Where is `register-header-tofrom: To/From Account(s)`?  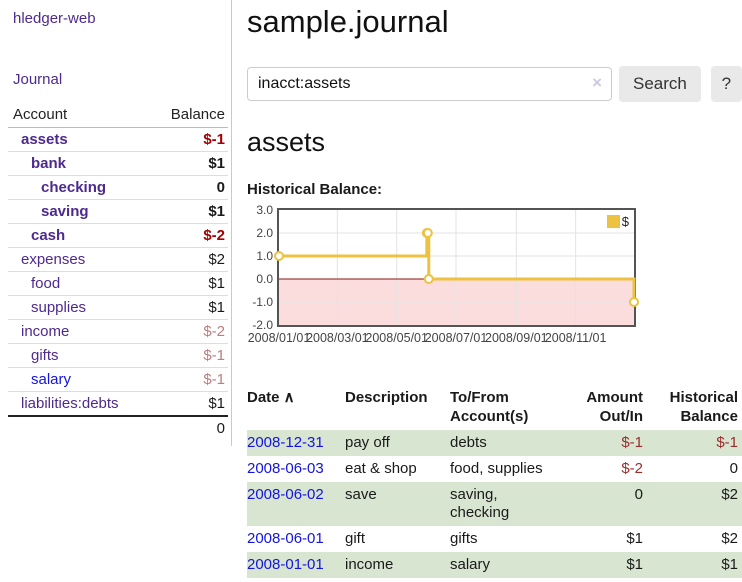
register-header-tofrom: To/From Account(s) is located at coordinates (506, 408).